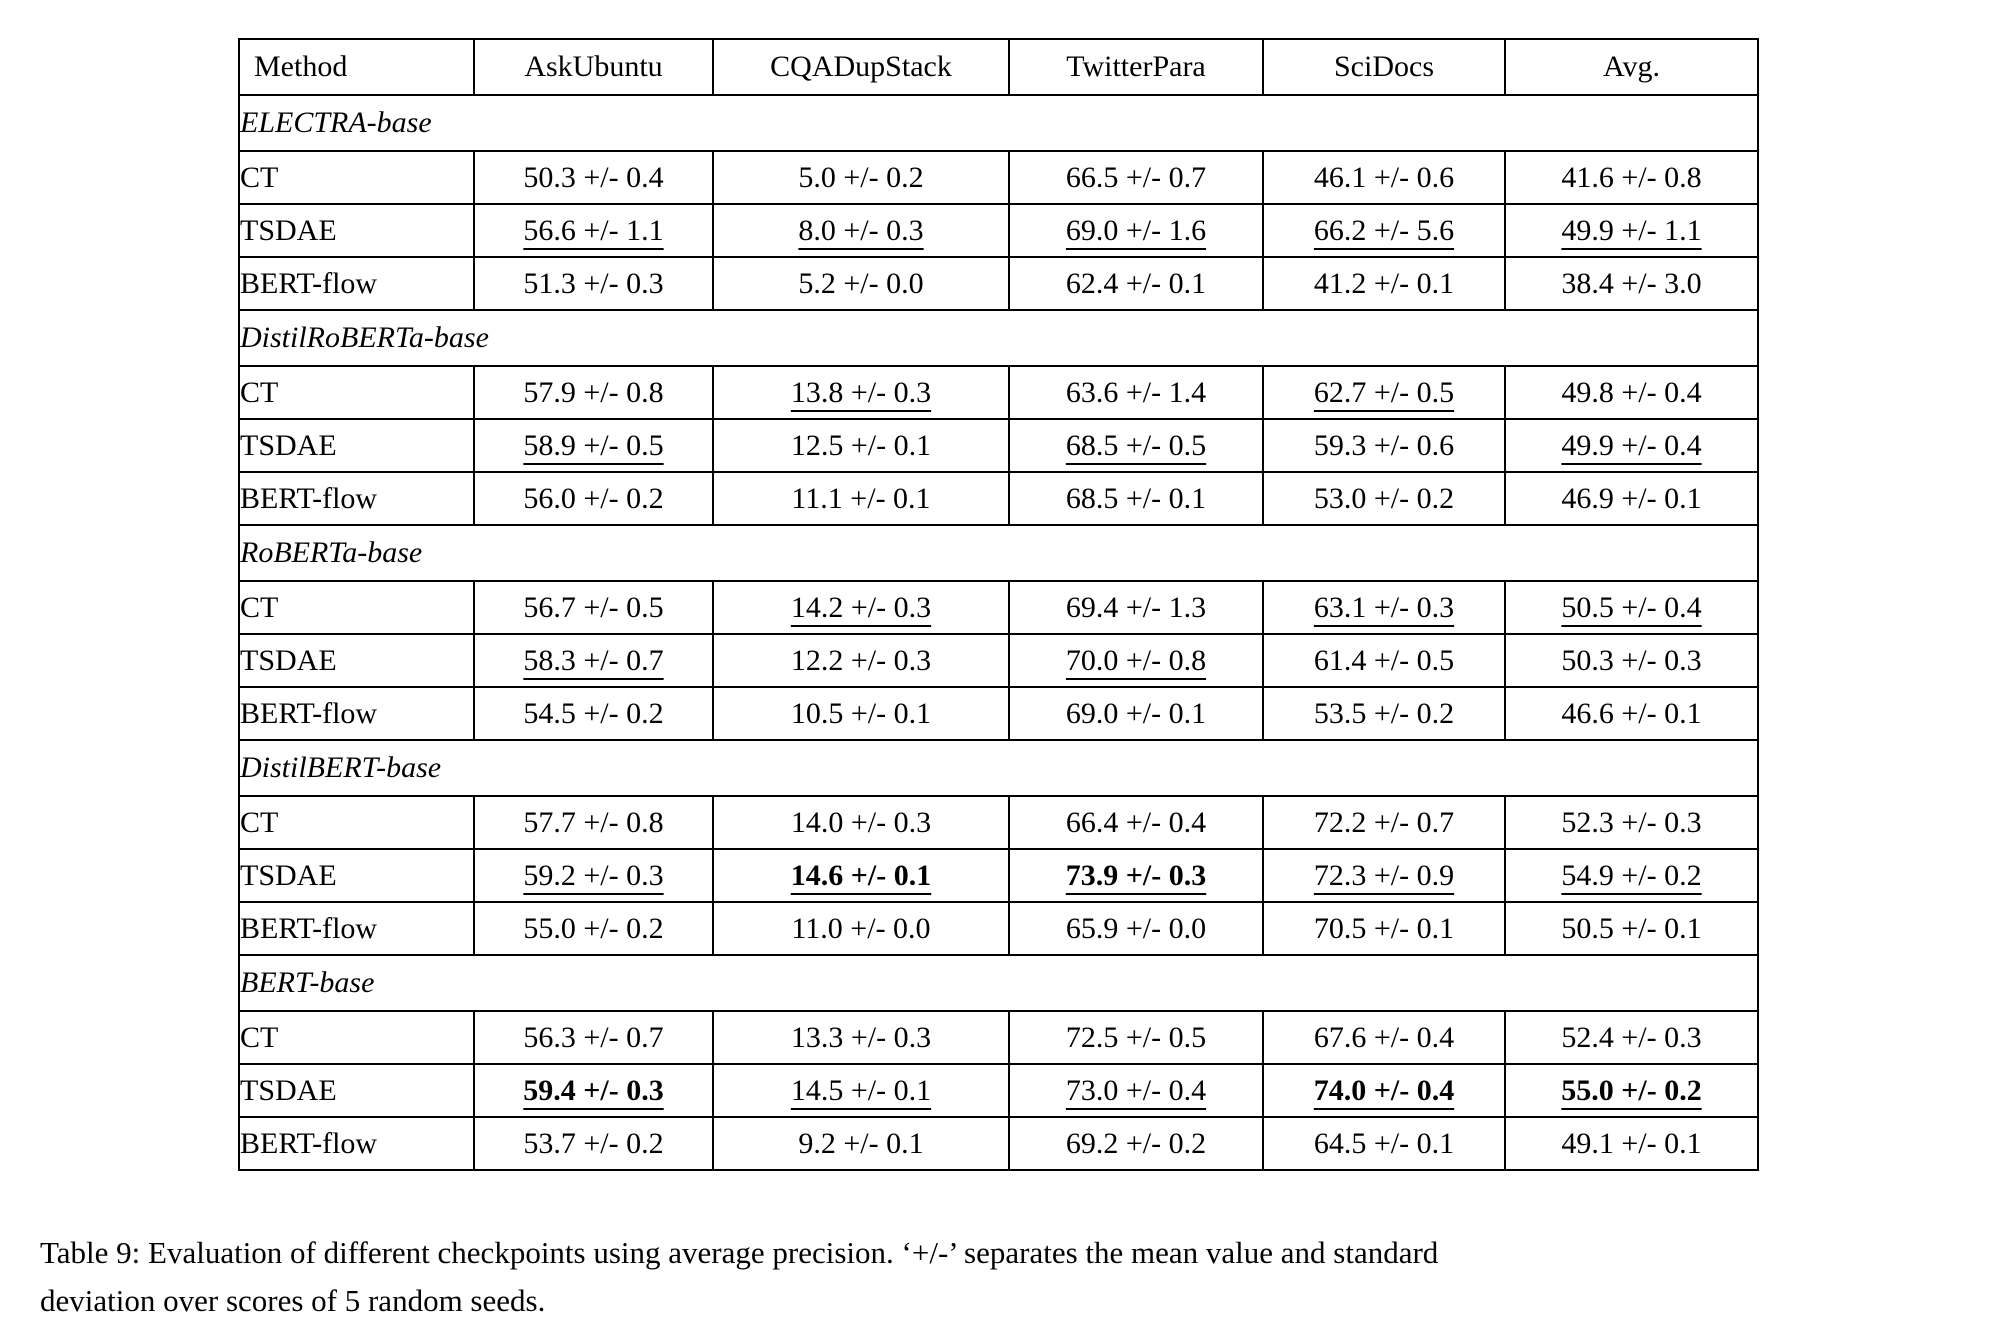 This screenshot has height=1320, width=2000. I want to click on column-header-twitterpara: TwitterPara, so click(1136, 67).